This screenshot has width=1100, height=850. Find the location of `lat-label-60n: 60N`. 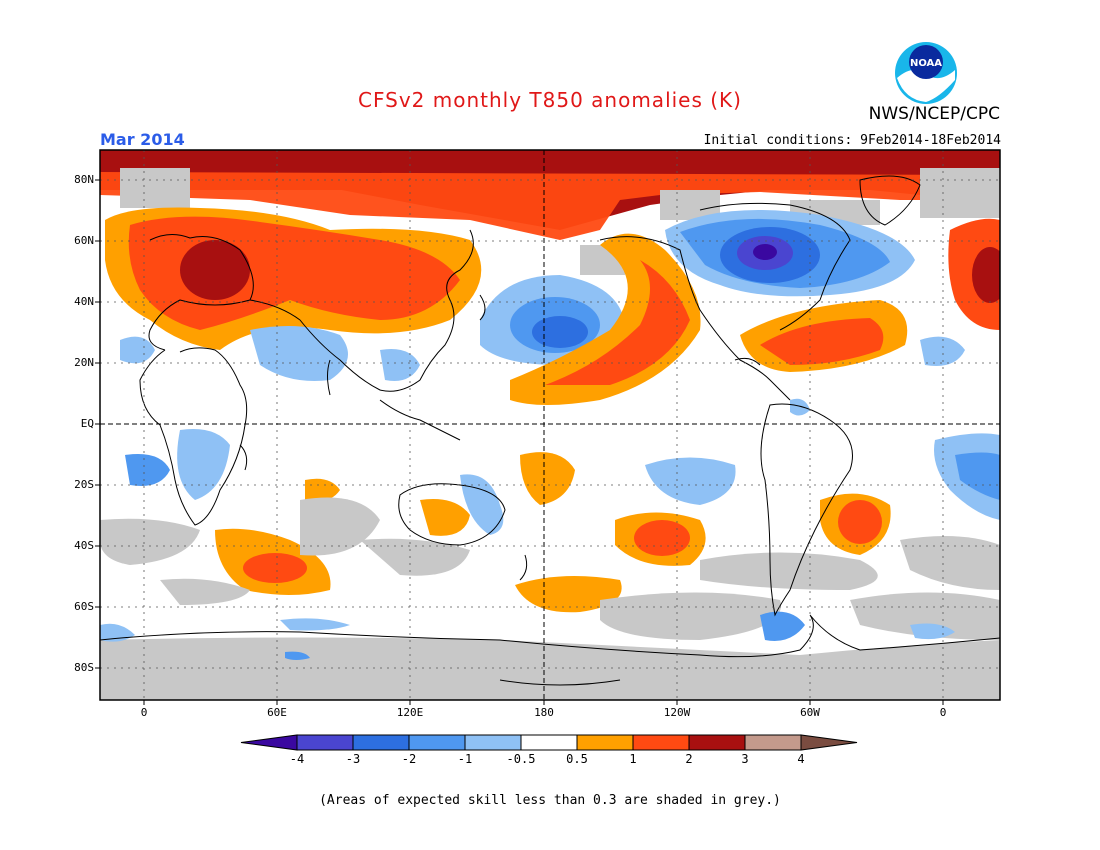

lat-label-60n: 60N is located at coordinates (84, 240).